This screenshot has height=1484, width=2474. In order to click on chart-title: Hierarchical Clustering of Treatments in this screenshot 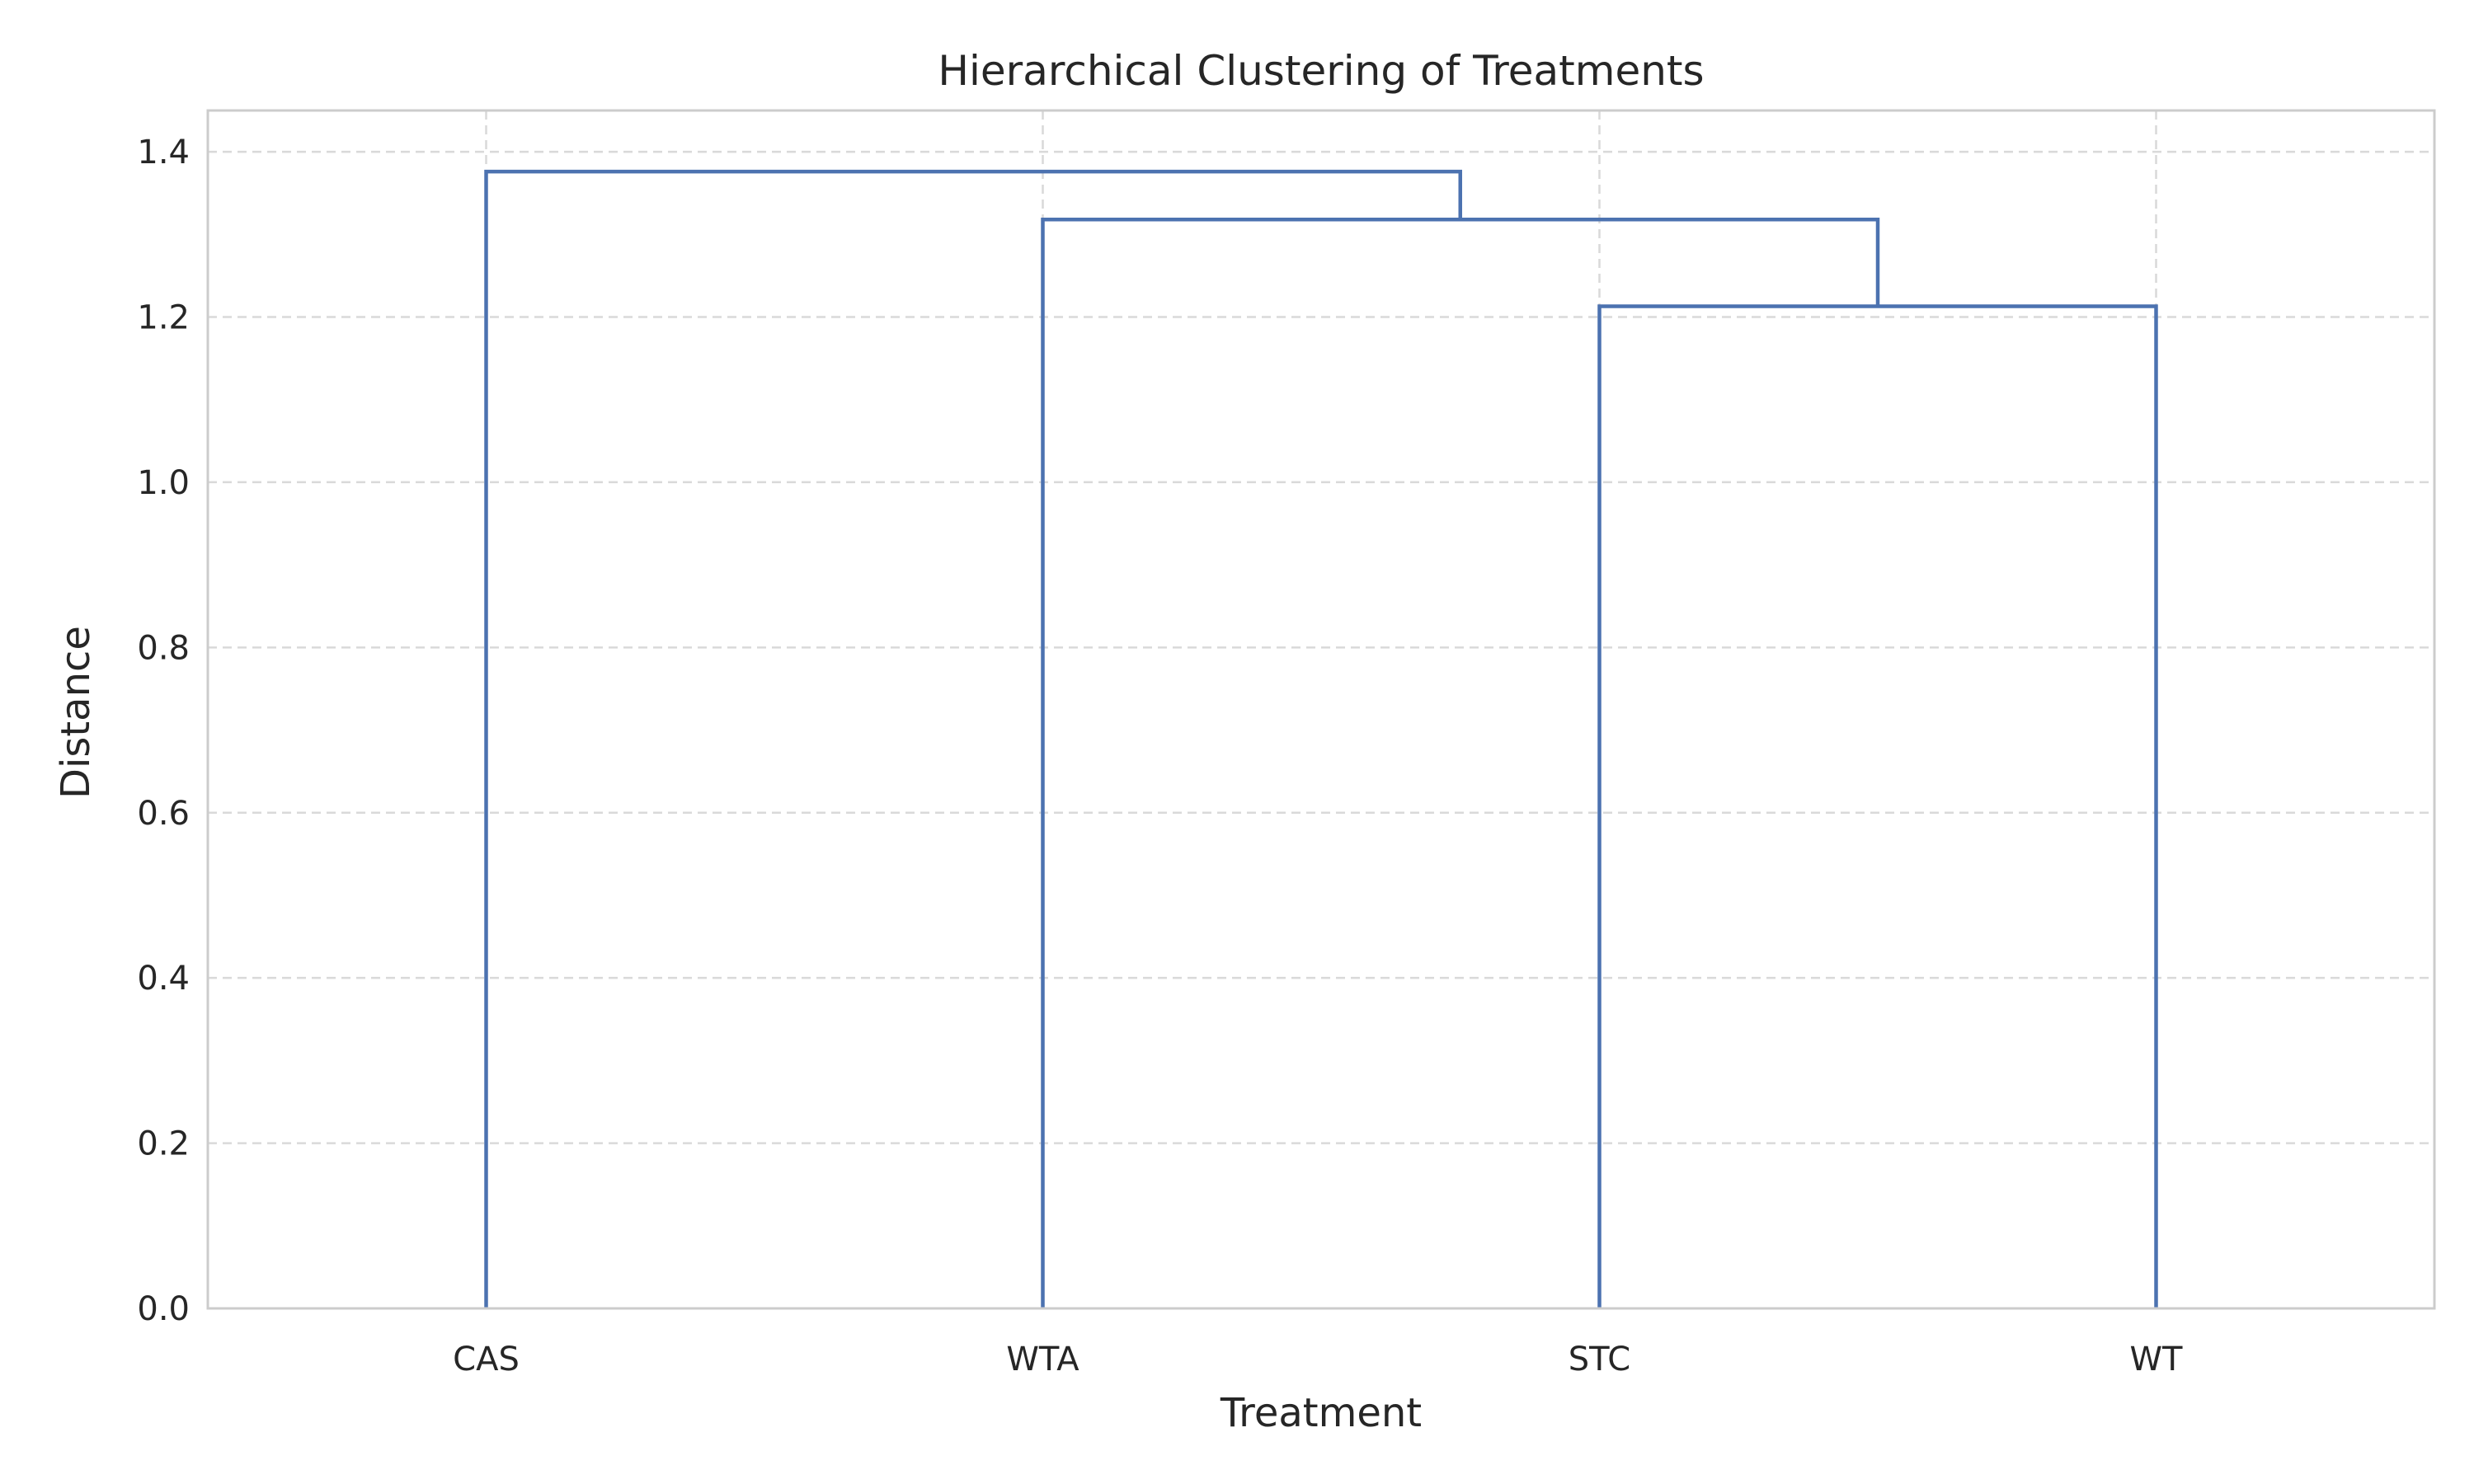, I will do `click(1321, 71)`.